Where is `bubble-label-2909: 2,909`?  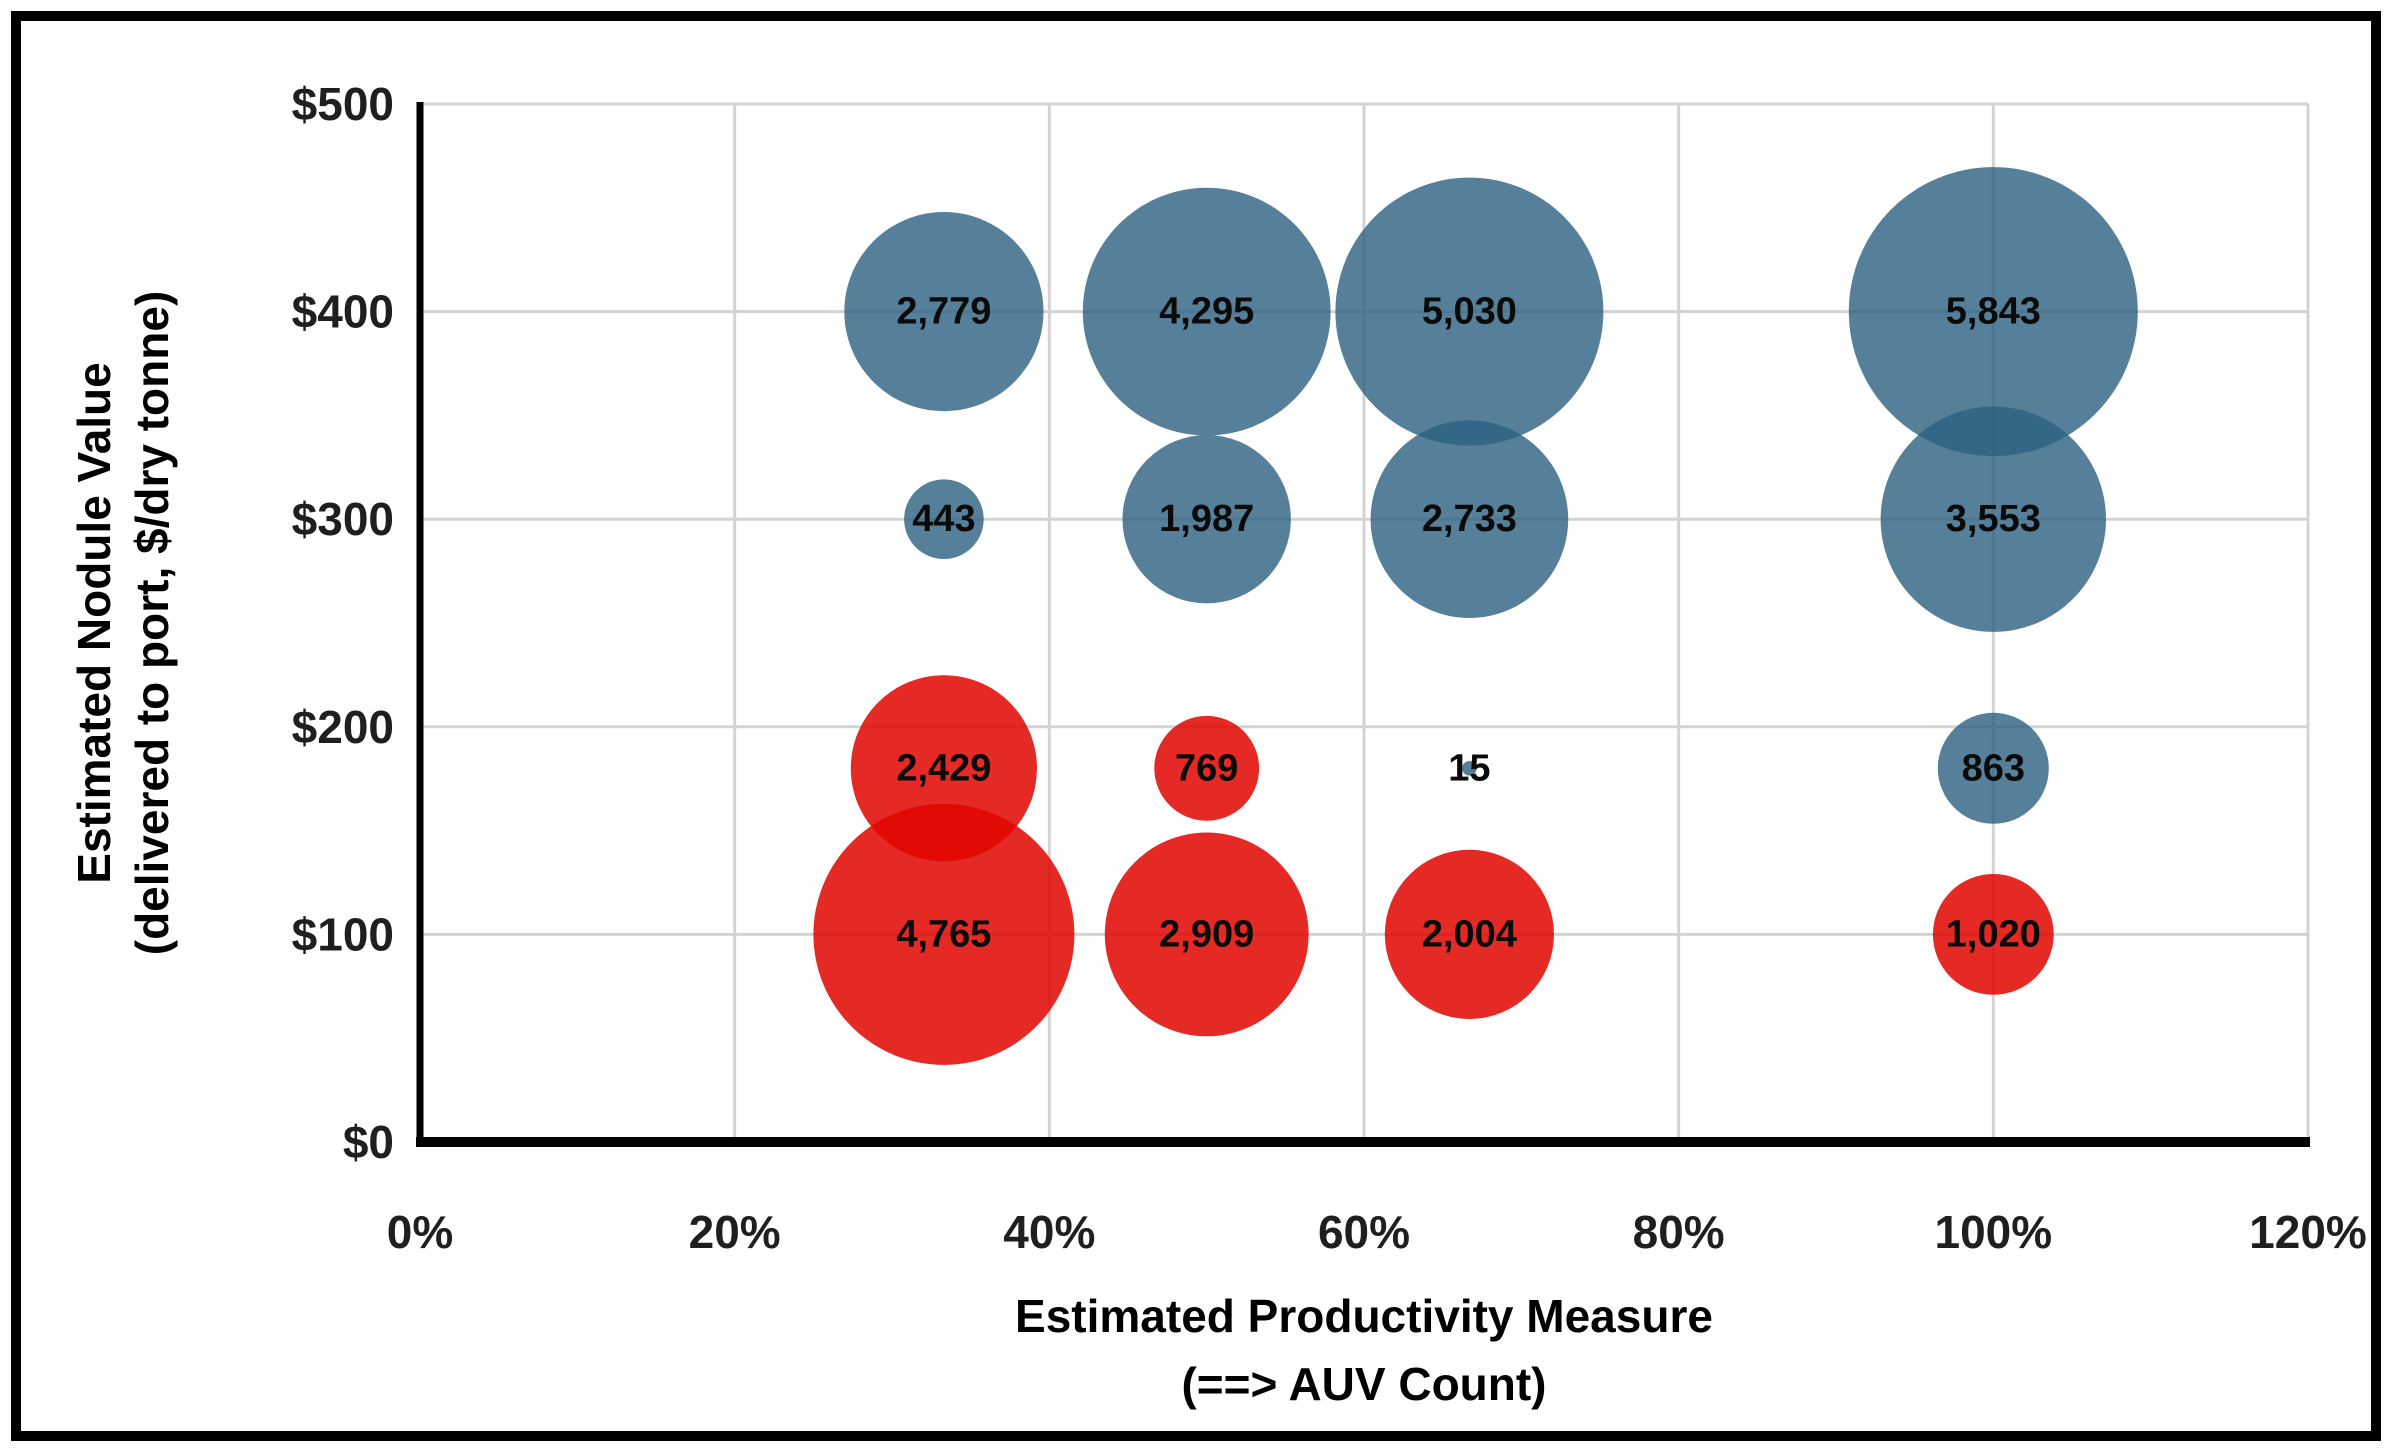
bubble-label-2909: 2,909 is located at coordinates (1206, 934).